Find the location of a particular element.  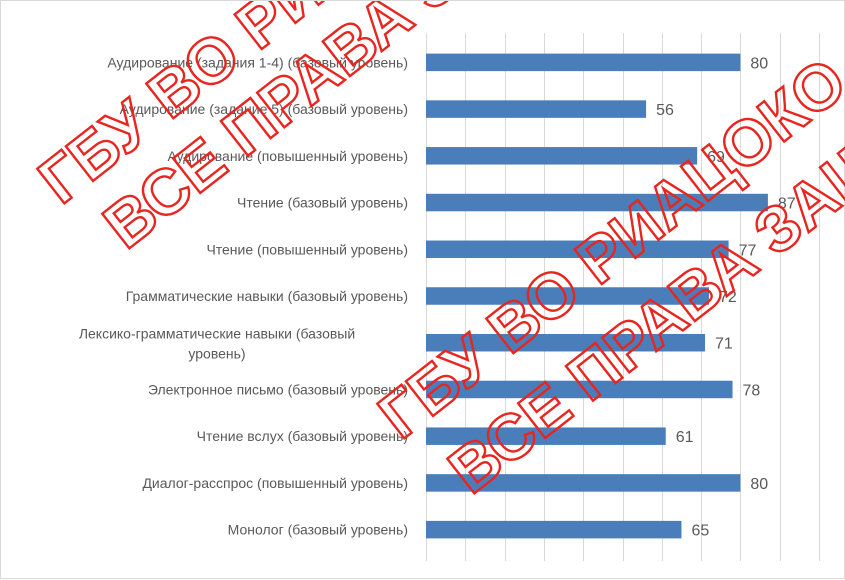

value-label-10: 65 is located at coordinates (700, 531).